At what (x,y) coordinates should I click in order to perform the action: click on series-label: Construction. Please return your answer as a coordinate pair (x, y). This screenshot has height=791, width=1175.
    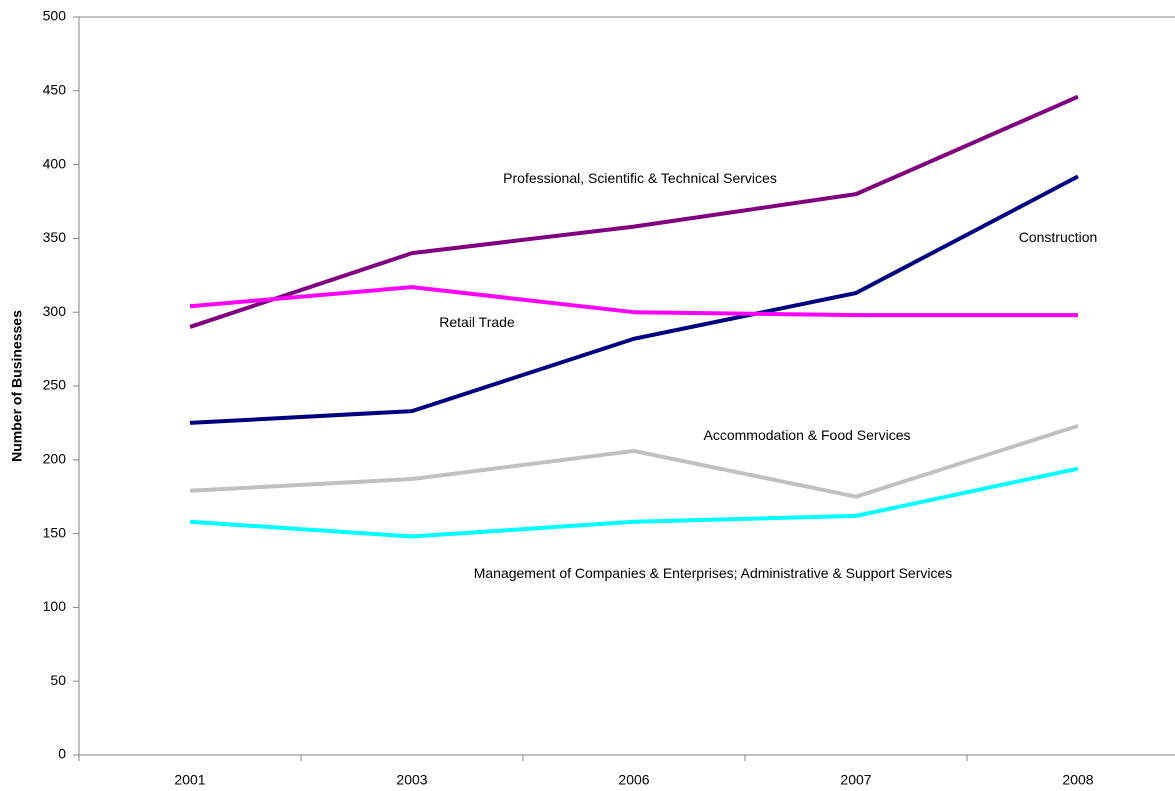
    Looking at the image, I should click on (1058, 237).